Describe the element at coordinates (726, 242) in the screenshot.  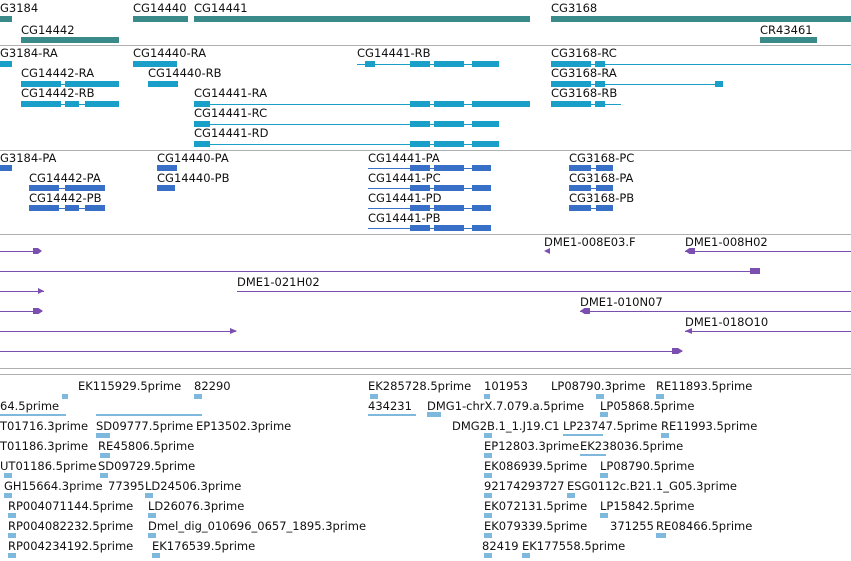
I see `clone-label: DME1-008H02` at that location.